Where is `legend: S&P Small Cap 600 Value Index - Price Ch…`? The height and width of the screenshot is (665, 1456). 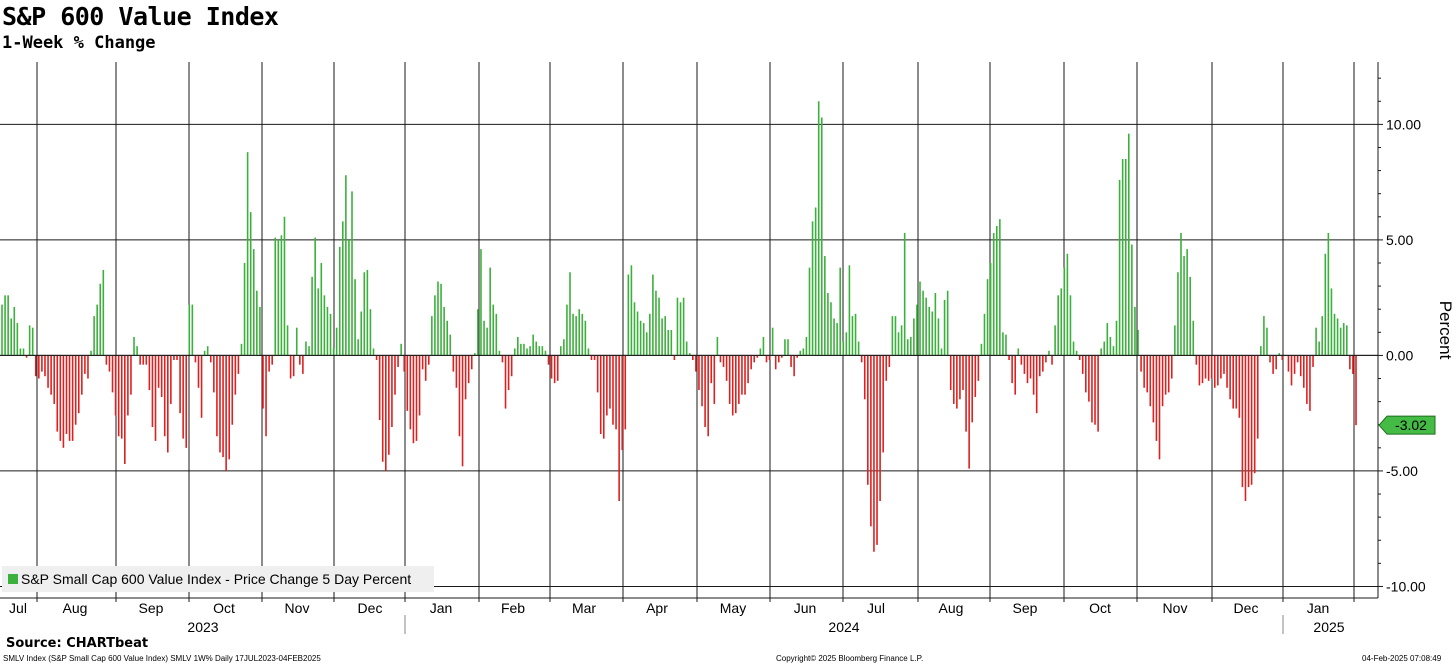 legend: S&P Small Cap 600 Value Index - Price Ch… is located at coordinates (218, 579).